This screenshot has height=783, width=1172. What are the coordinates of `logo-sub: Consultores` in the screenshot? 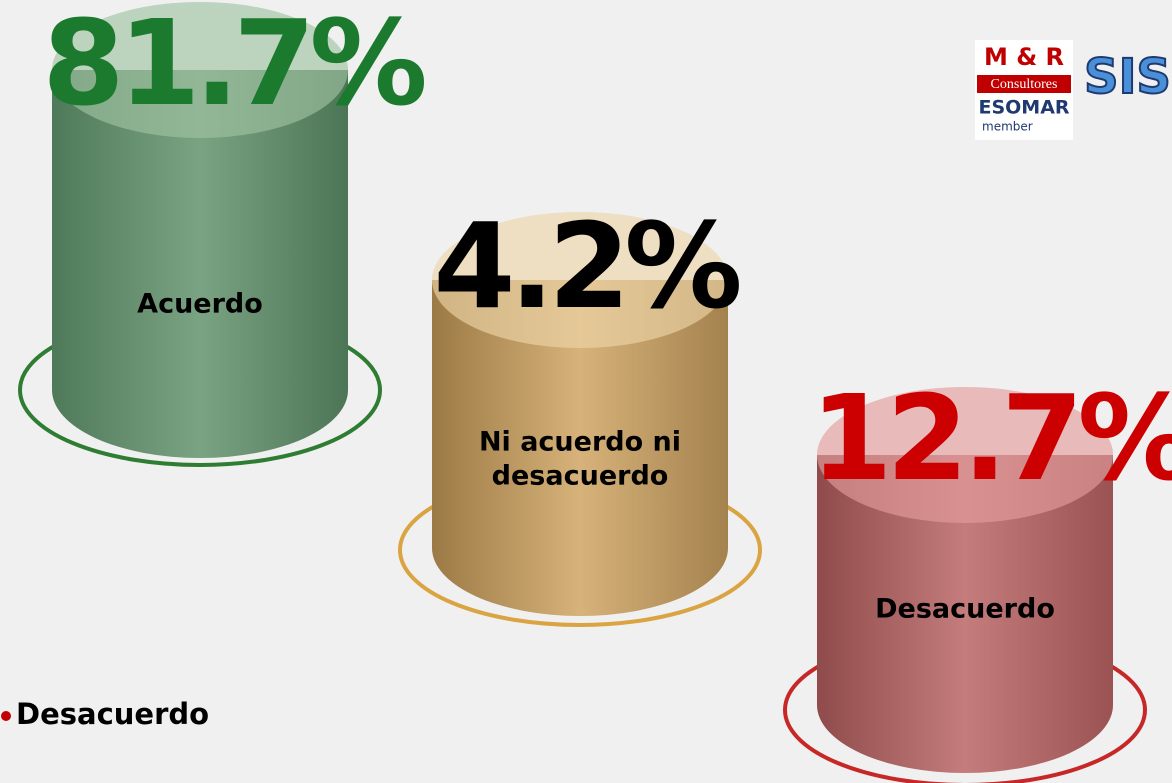 It's located at (1024, 84).